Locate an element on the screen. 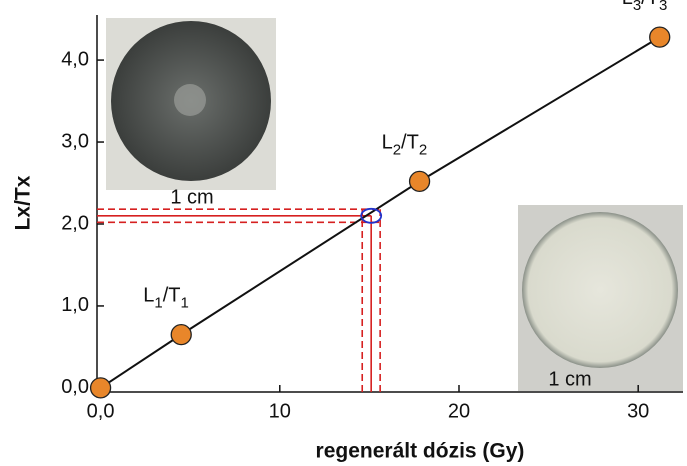 This screenshot has height=466, width=687. point-label: L3/T3 is located at coordinates (645, 7).